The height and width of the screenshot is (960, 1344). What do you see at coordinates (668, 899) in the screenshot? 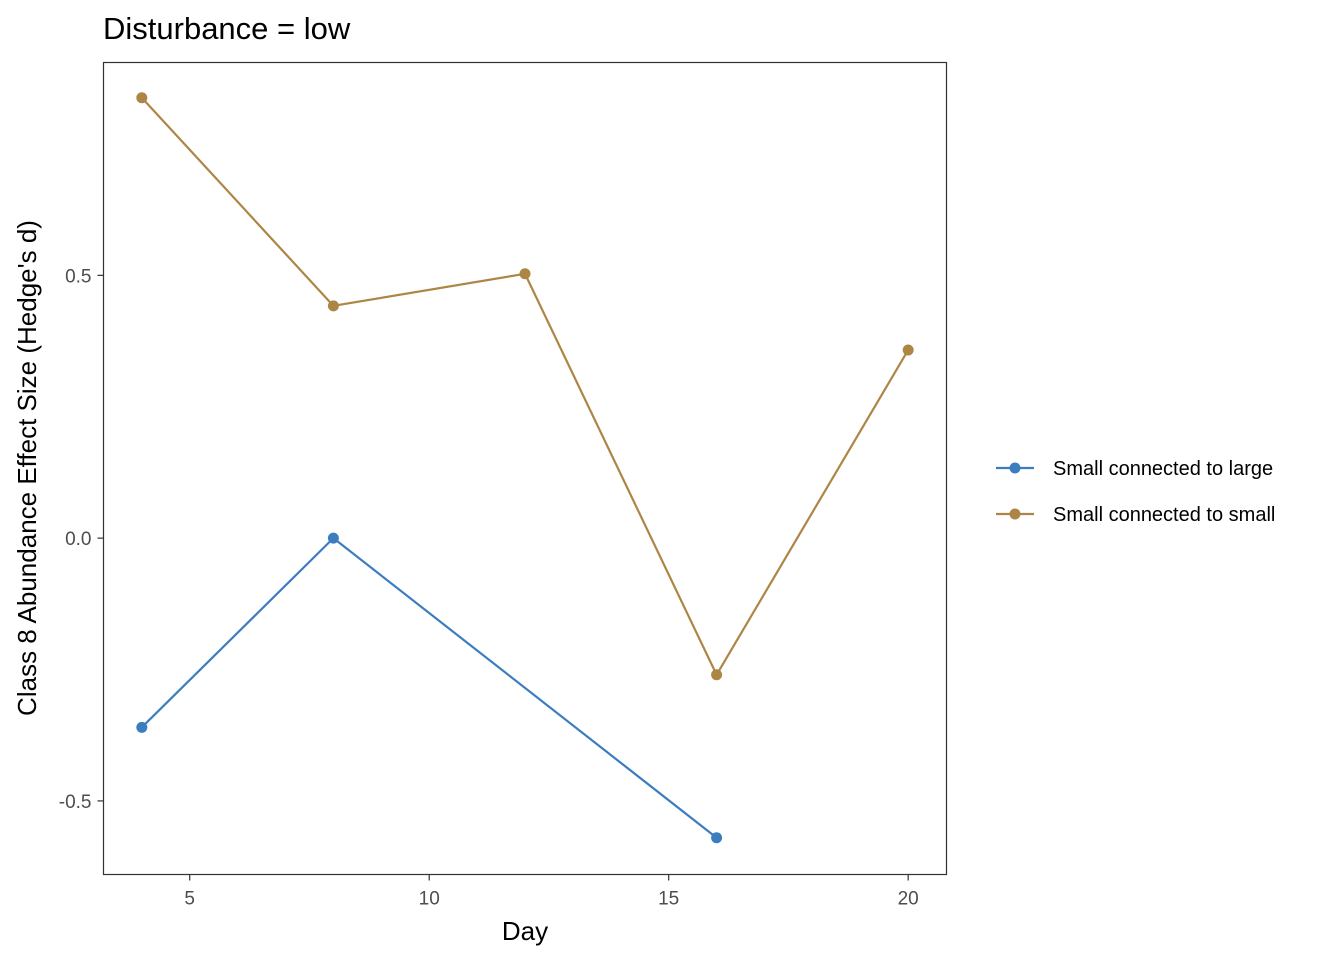
I see `x-tick-label: 15` at bounding box center [668, 899].